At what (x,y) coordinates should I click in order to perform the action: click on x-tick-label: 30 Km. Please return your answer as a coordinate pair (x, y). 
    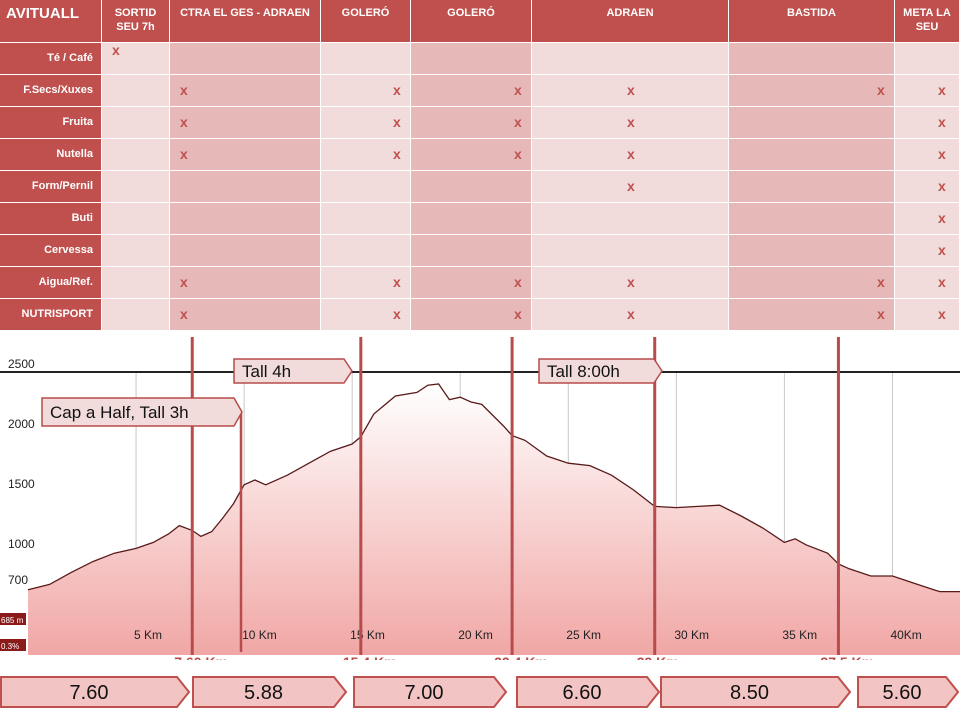
    Looking at the image, I should click on (691, 635).